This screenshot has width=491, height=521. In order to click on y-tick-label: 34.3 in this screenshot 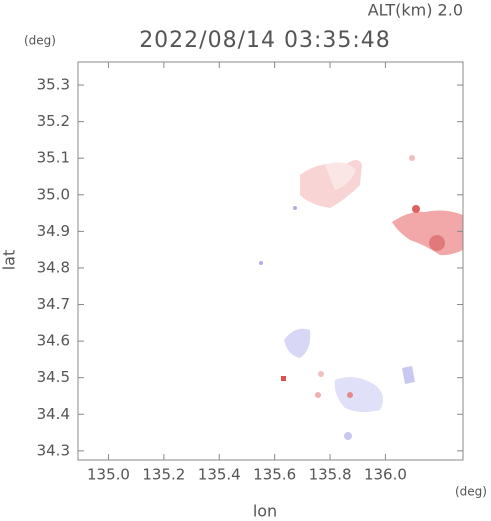, I will do `click(53, 450)`.